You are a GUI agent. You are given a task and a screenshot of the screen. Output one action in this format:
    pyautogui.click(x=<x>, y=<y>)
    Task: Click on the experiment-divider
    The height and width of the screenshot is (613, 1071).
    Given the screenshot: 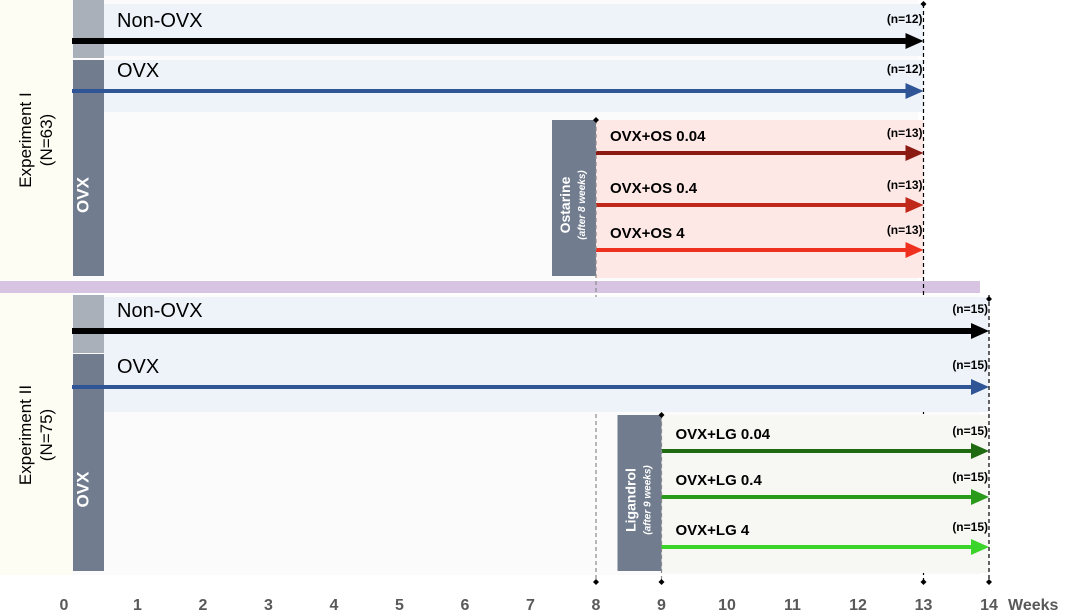 What is the action you would take?
    pyautogui.click(x=490, y=287)
    